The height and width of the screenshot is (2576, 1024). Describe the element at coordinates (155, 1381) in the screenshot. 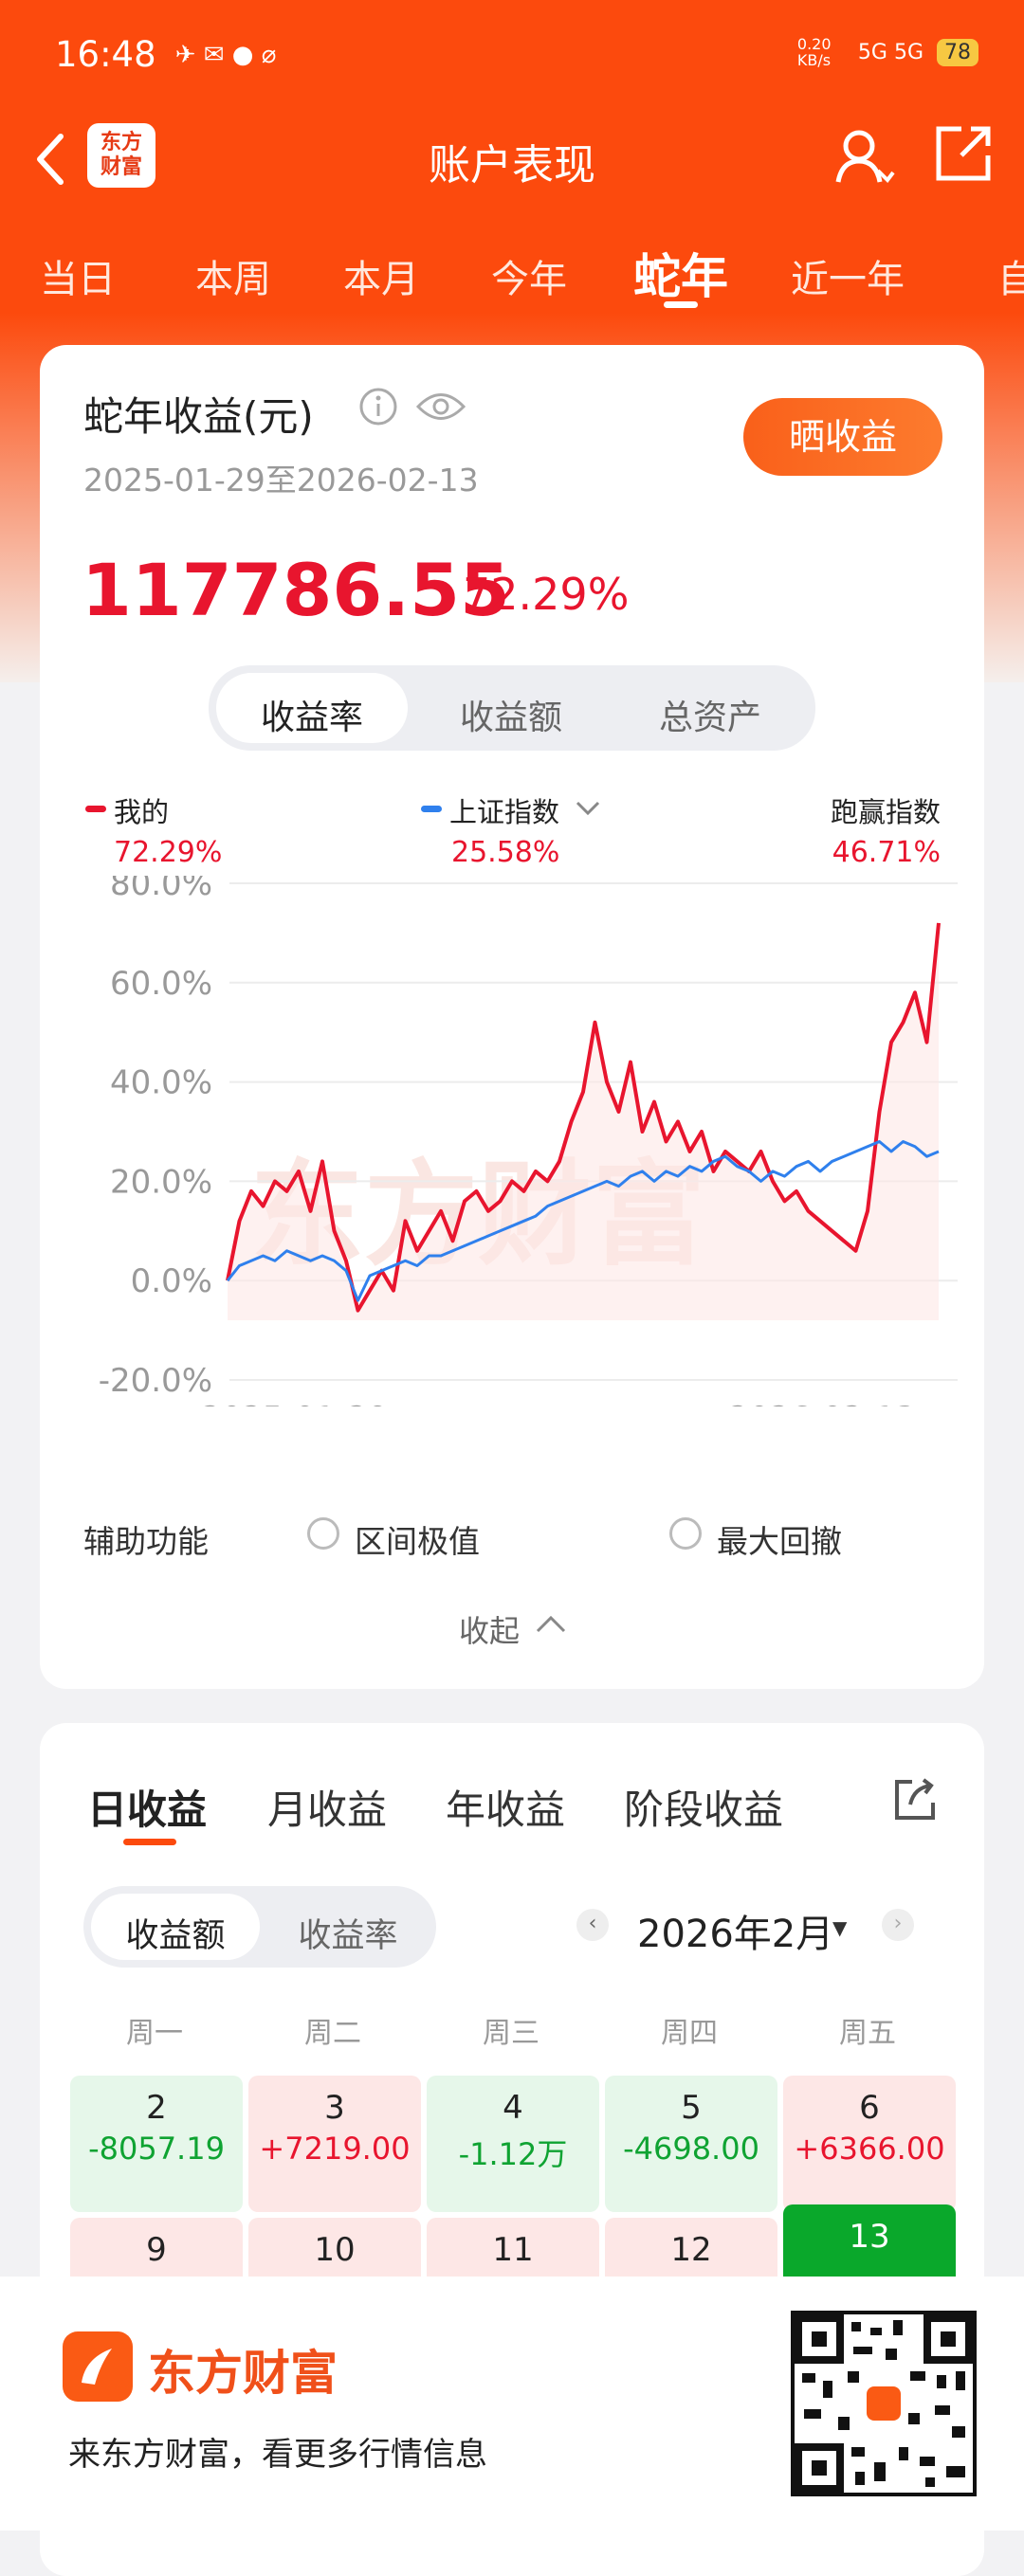

I see `y-tick-label: -20.0%` at that location.